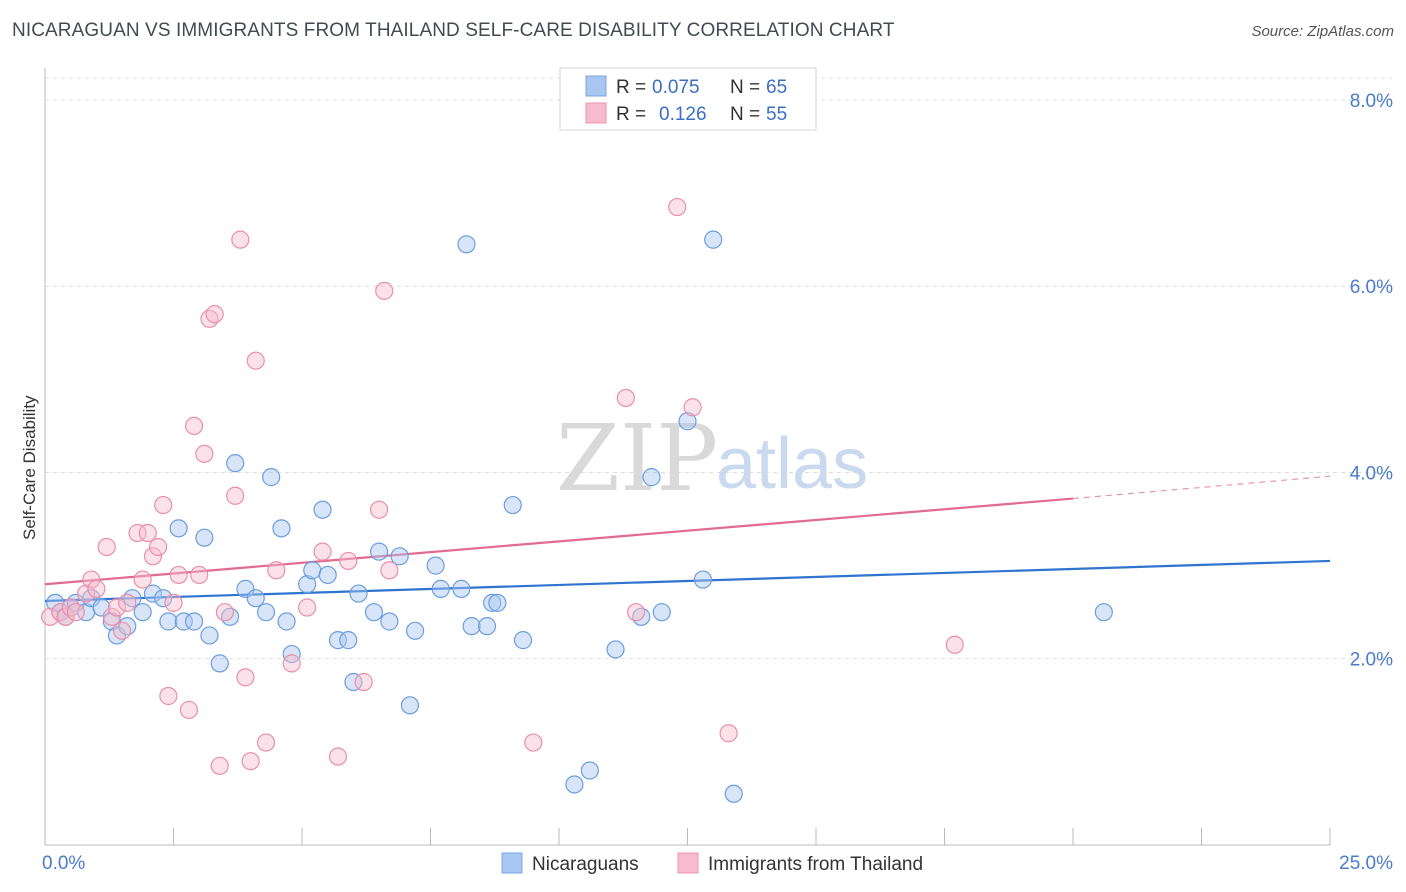 This screenshot has width=1406, height=892. Describe the element at coordinates (745, 87) in the screenshot. I see `legend-n-label: N =` at that location.